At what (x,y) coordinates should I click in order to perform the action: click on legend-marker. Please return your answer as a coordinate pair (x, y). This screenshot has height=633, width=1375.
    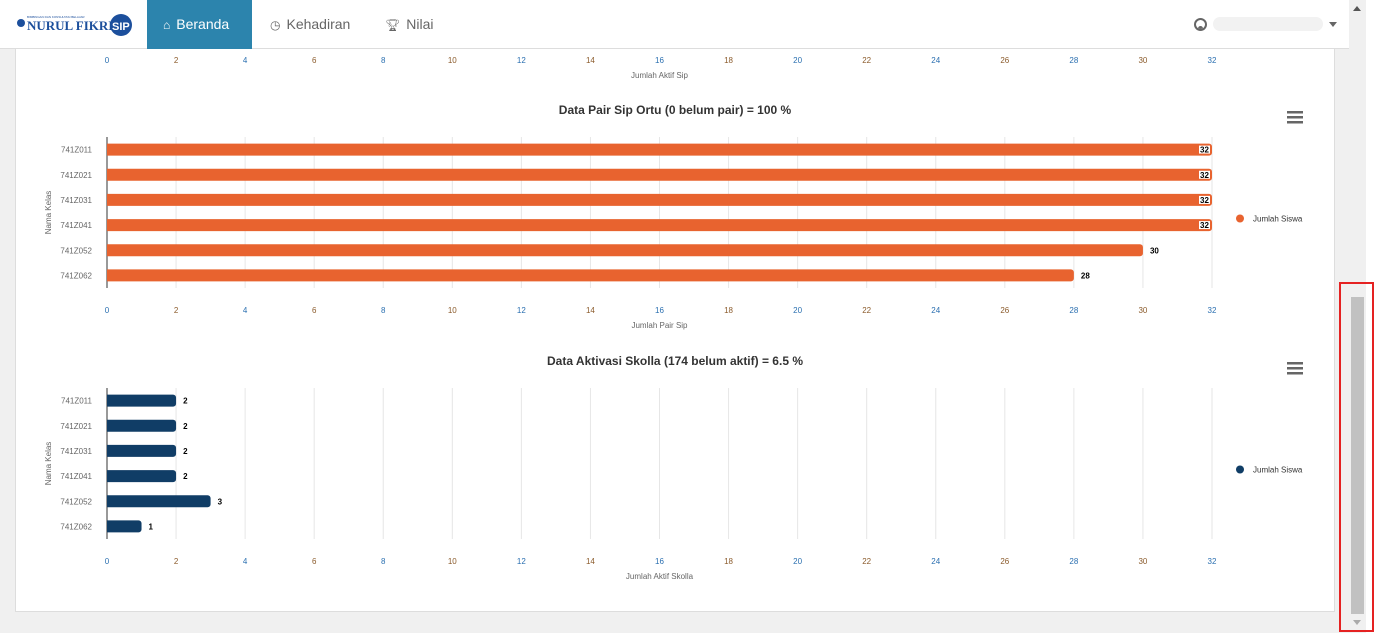
    Looking at the image, I should click on (1240, 469).